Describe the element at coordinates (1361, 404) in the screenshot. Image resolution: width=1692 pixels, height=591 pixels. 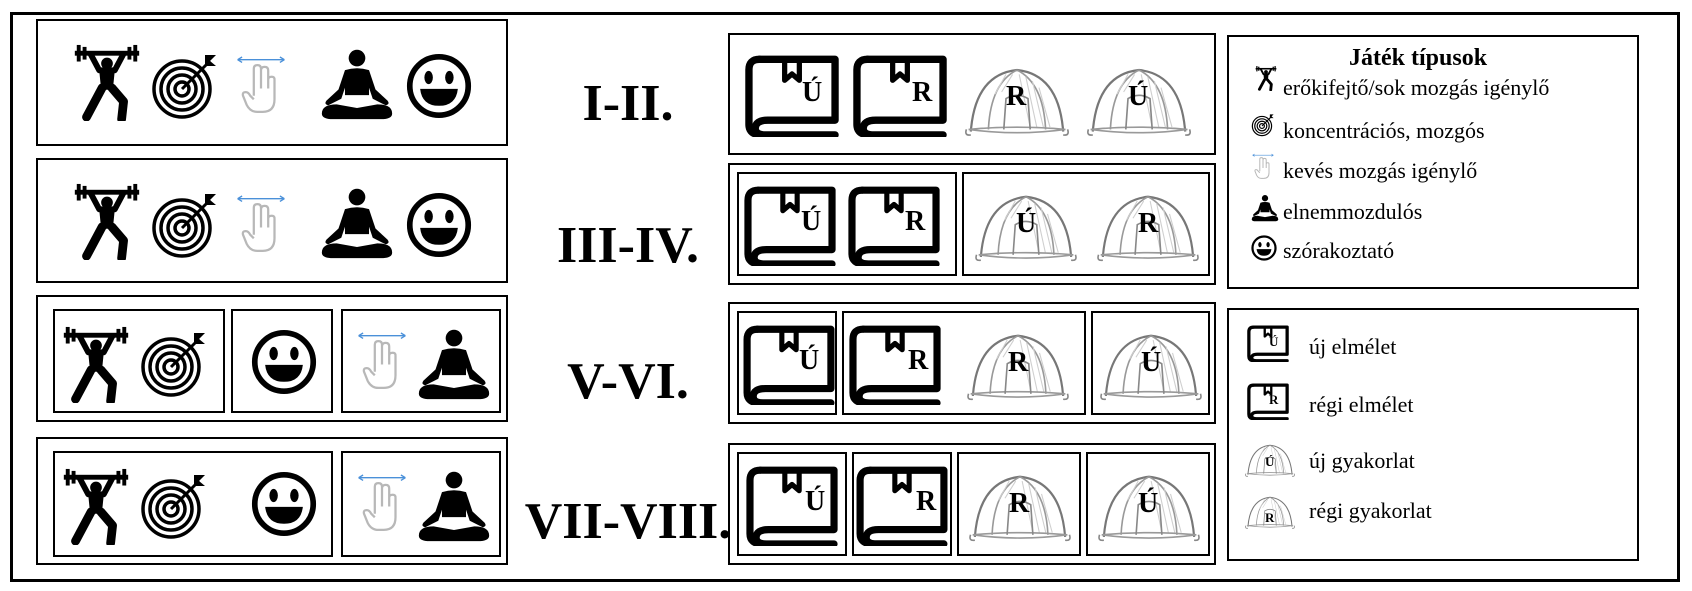
I see `legend-item-label: régi elmélet` at that location.